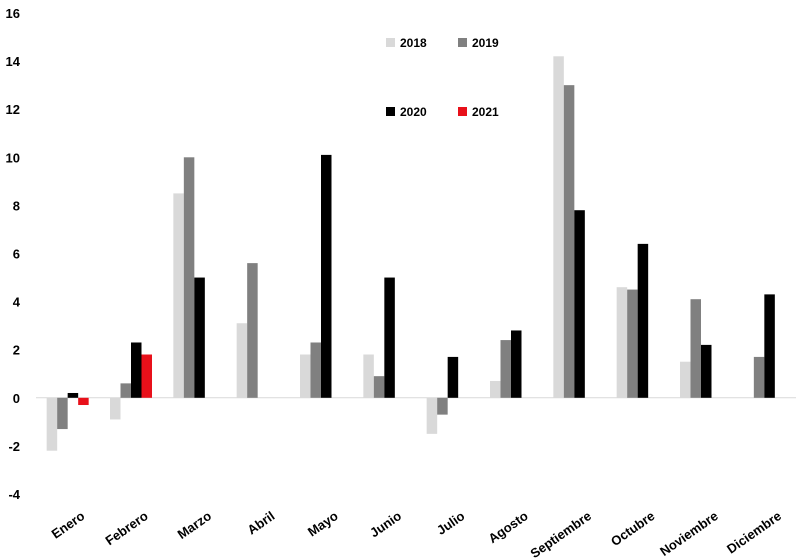 This screenshot has height=559, width=800. What do you see at coordinates (68, 524) in the screenshot?
I see `x-tick-label: Enero` at bounding box center [68, 524].